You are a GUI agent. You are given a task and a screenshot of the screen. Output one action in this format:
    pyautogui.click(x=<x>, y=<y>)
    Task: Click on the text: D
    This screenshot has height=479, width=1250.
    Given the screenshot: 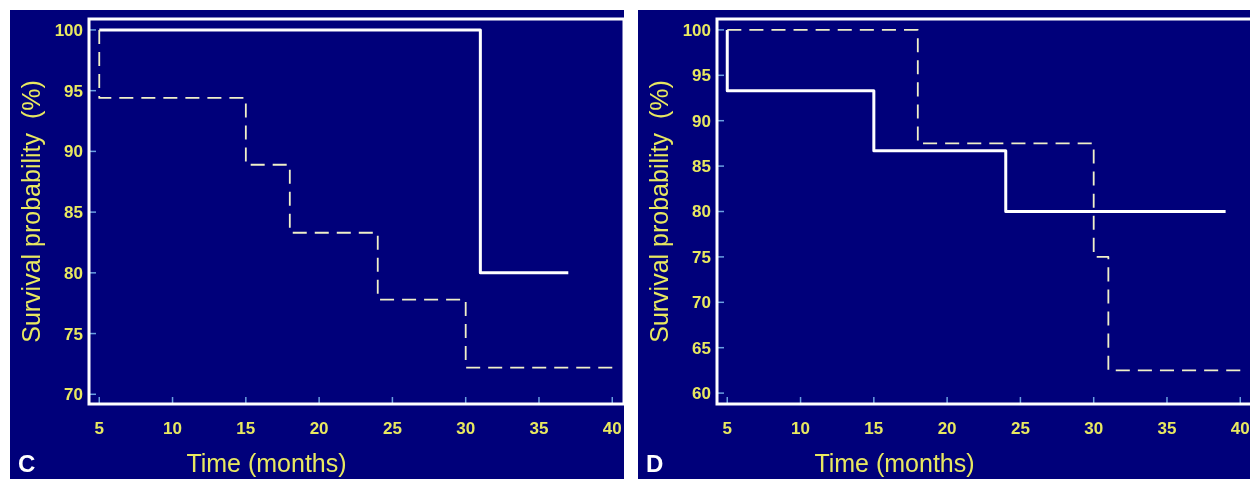 What is the action you would take?
    pyautogui.click(x=655, y=463)
    